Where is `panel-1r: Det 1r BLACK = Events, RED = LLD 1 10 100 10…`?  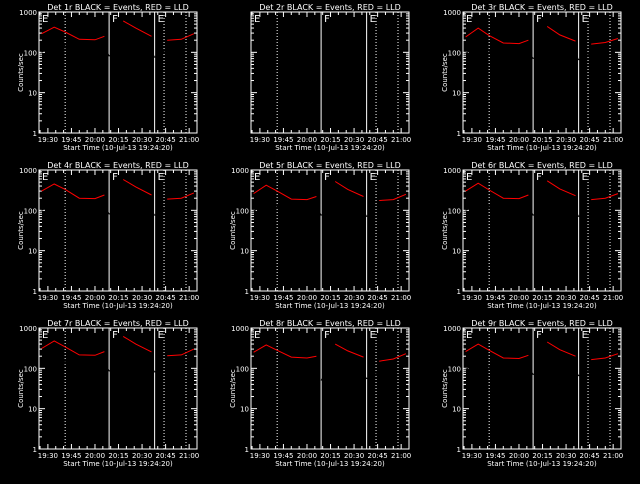
panel-1r: Det 1r BLACK = Events, RED = LLD 1 10 100 10… is located at coordinates (108, 77).